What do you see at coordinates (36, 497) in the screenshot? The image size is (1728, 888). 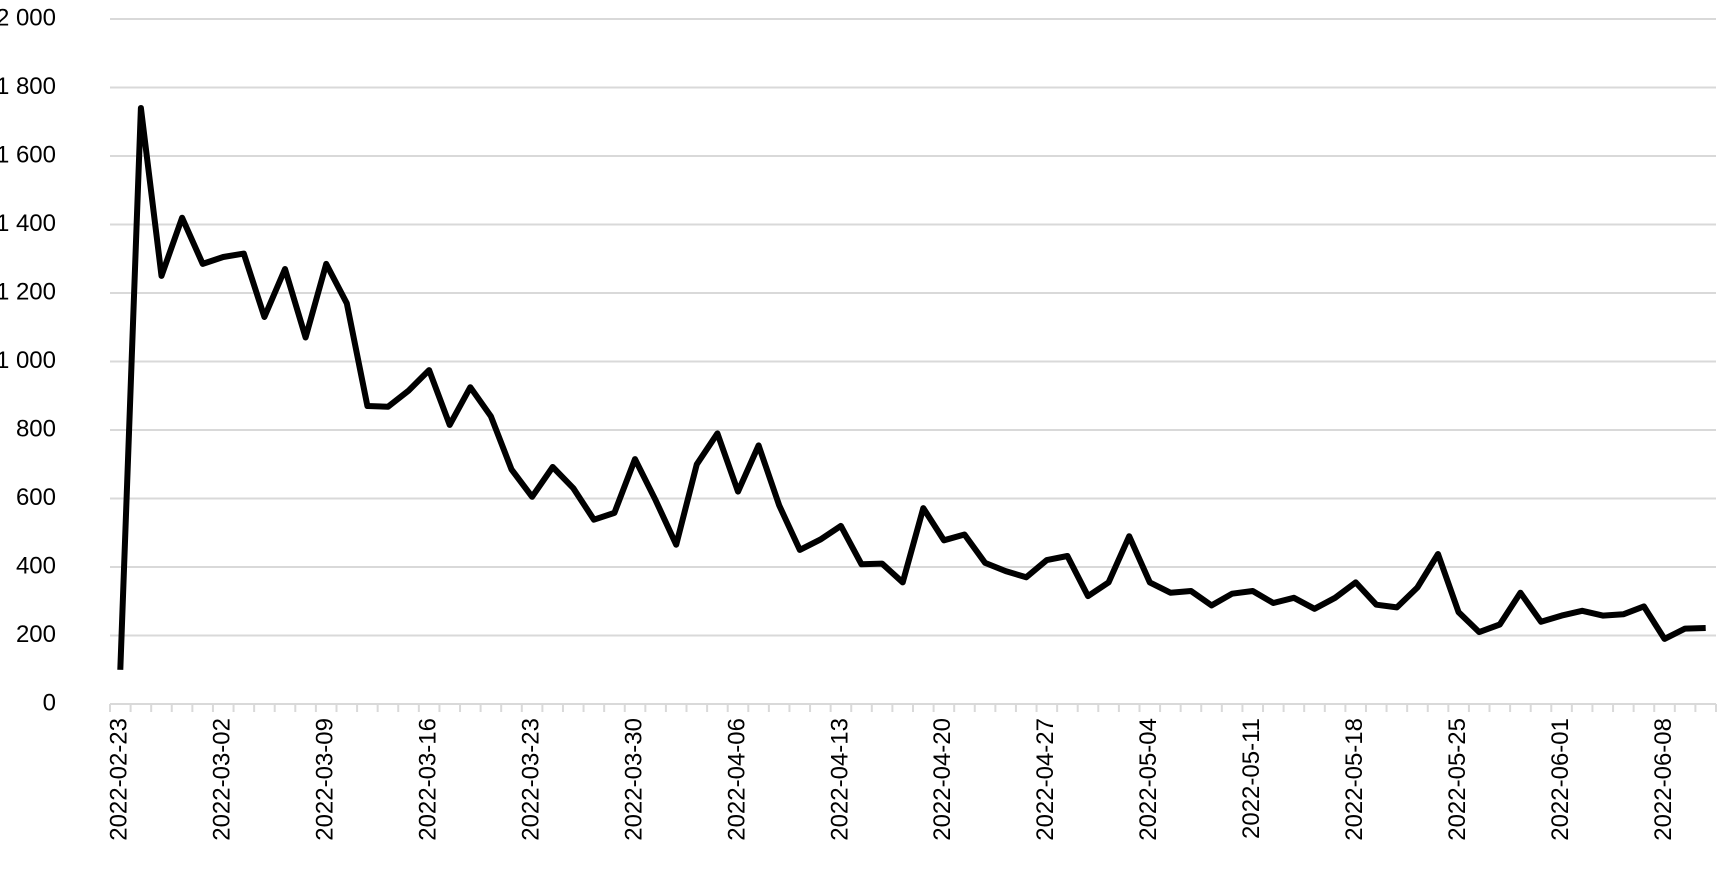 I see `y-tick-label: 600` at bounding box center [36, 497].